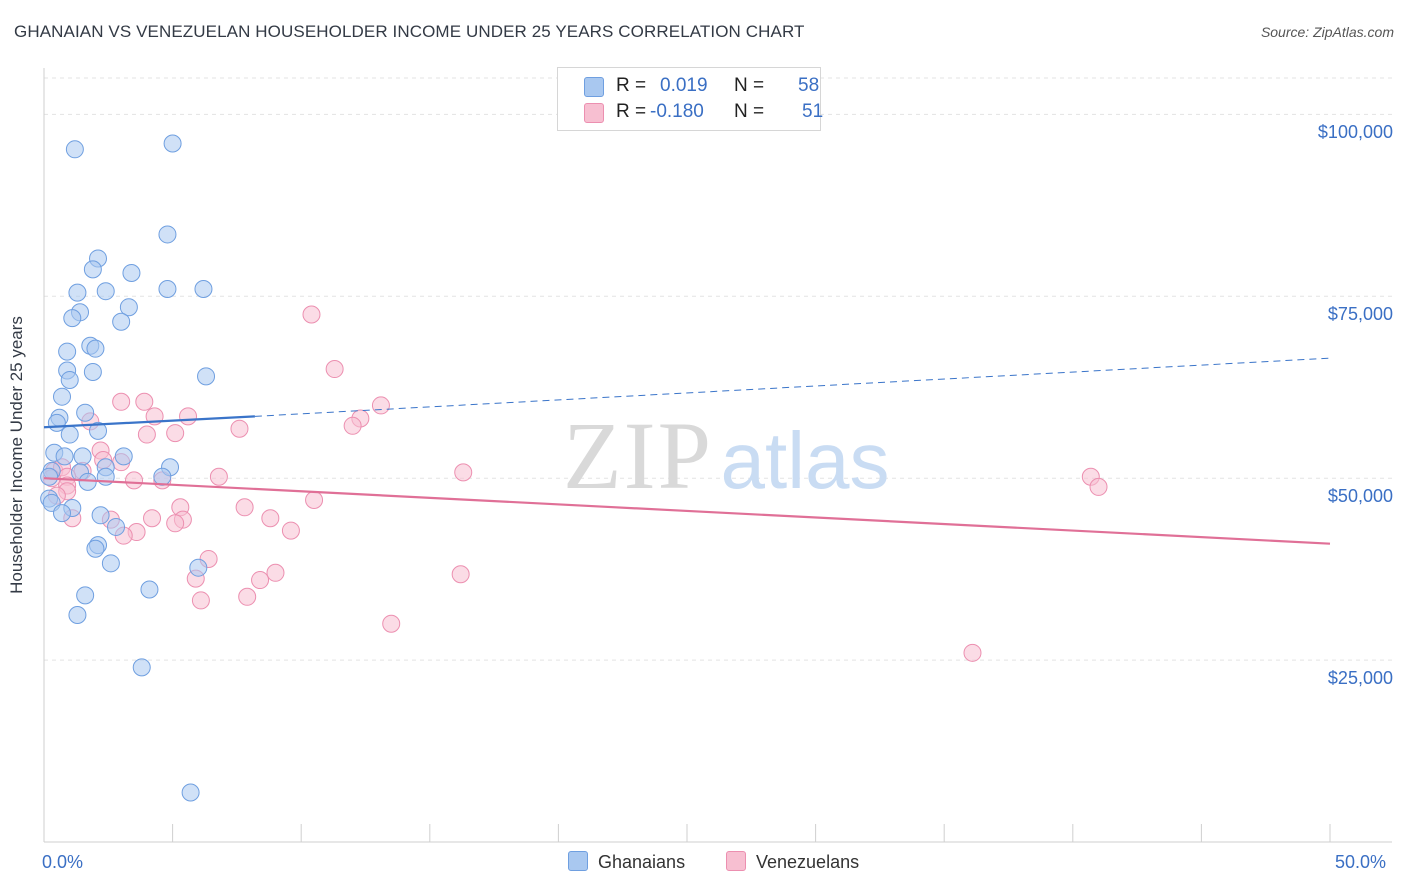  What do you see at coordinates (594, 113) in the screenshot?
I see `legend-swatch-venezuelans` at bounding box center [594, 113].